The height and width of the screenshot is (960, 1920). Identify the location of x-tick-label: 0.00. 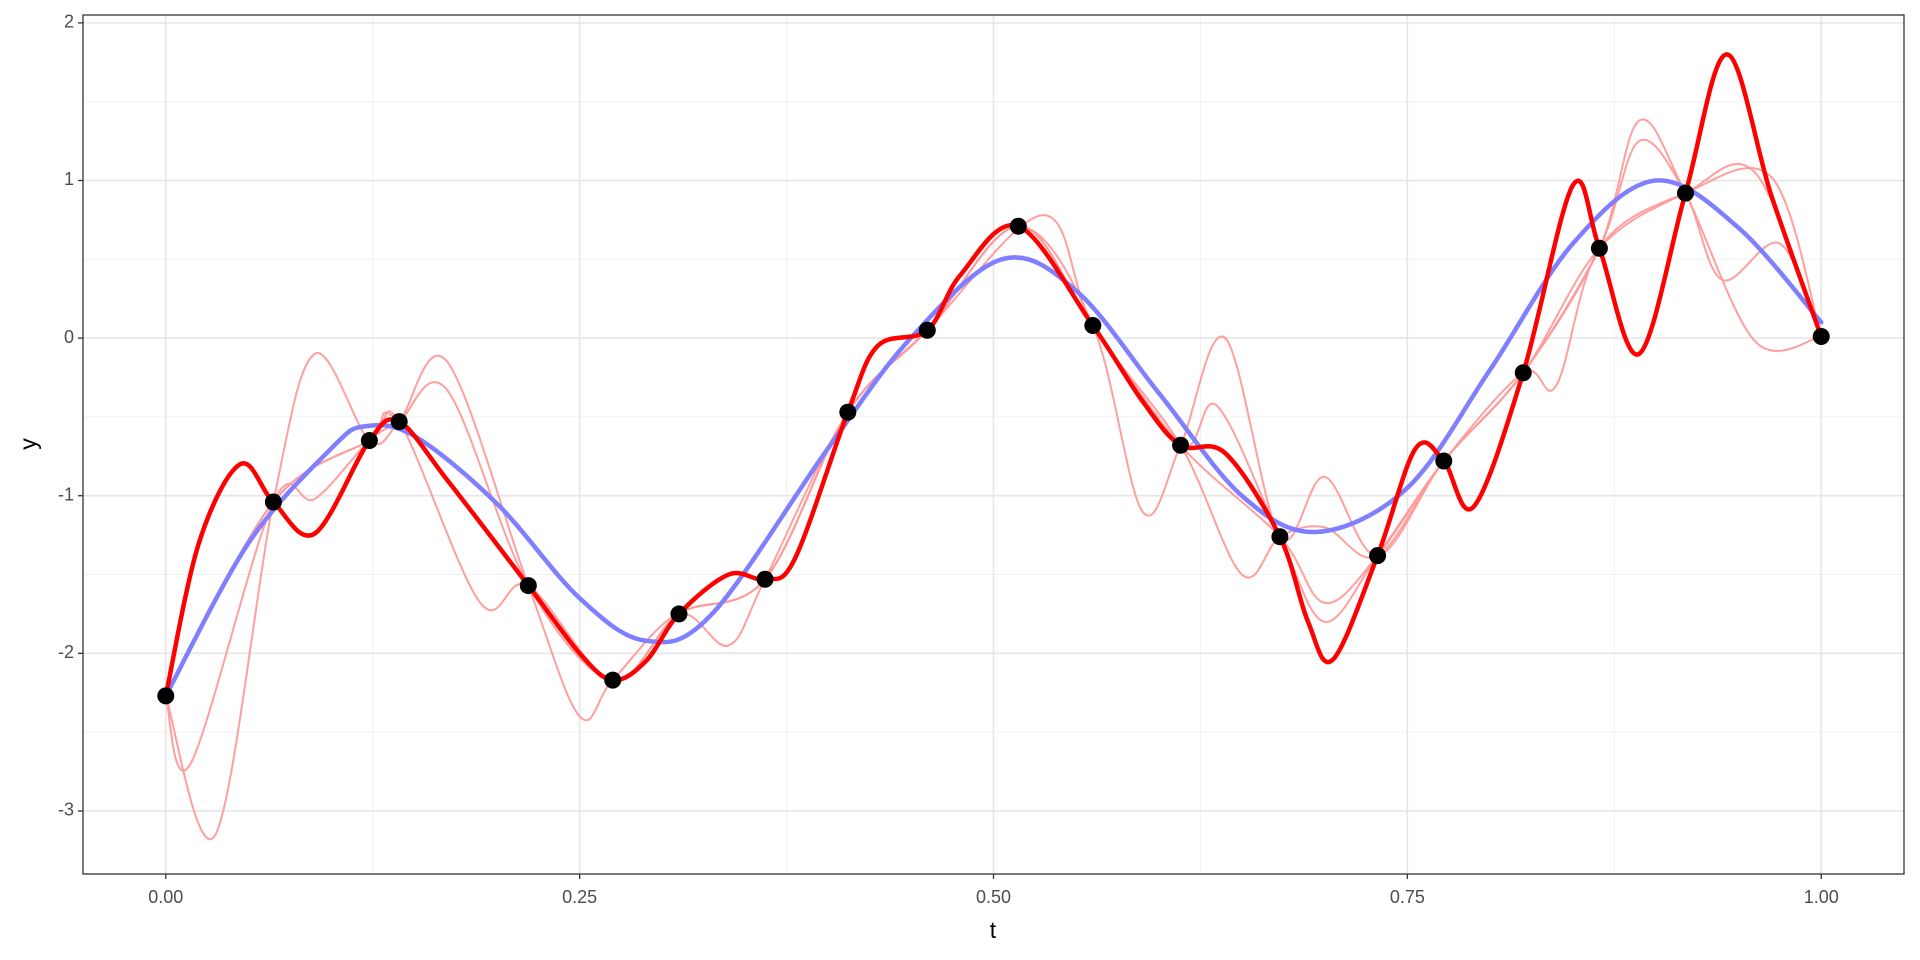
(165, 897).